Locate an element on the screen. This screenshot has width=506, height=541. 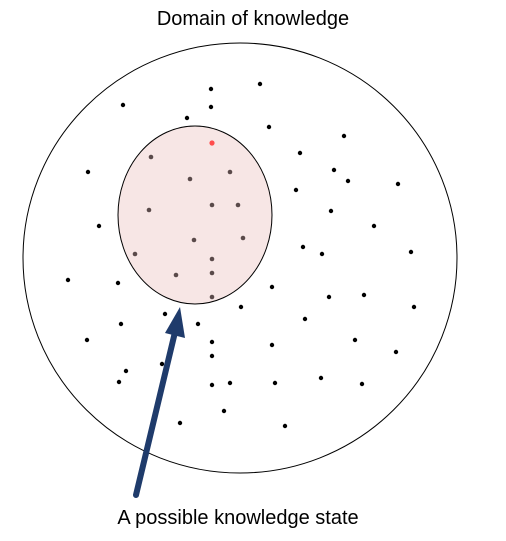
knowledge-state-ellipse is located at coordinates (195, 215).